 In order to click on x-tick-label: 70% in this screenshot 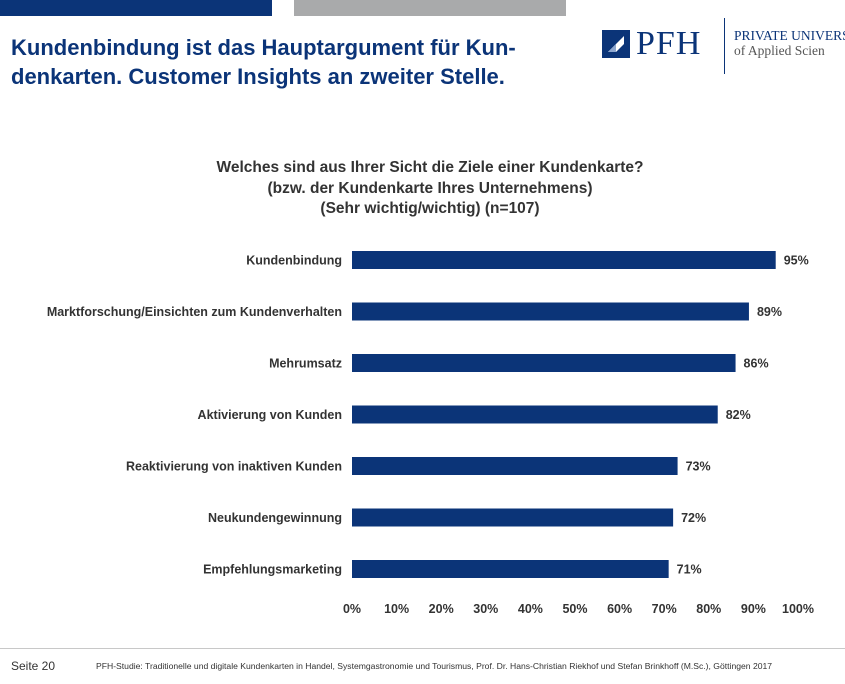, I will do `click(664, 609)`.